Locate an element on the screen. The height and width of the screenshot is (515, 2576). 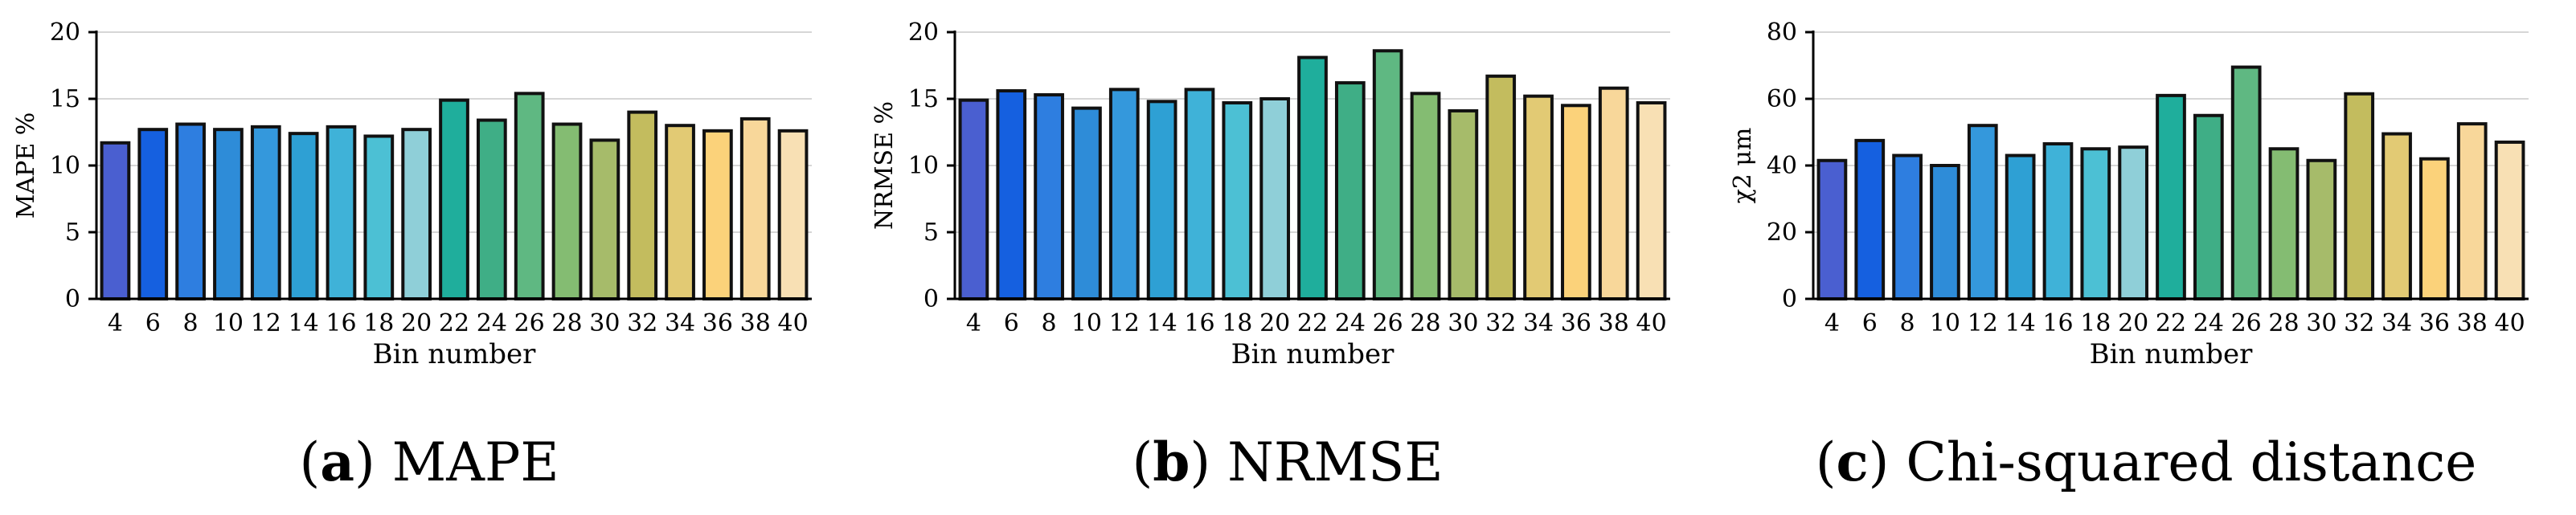
caption-letter: b is located at coordinates (1171, 462).